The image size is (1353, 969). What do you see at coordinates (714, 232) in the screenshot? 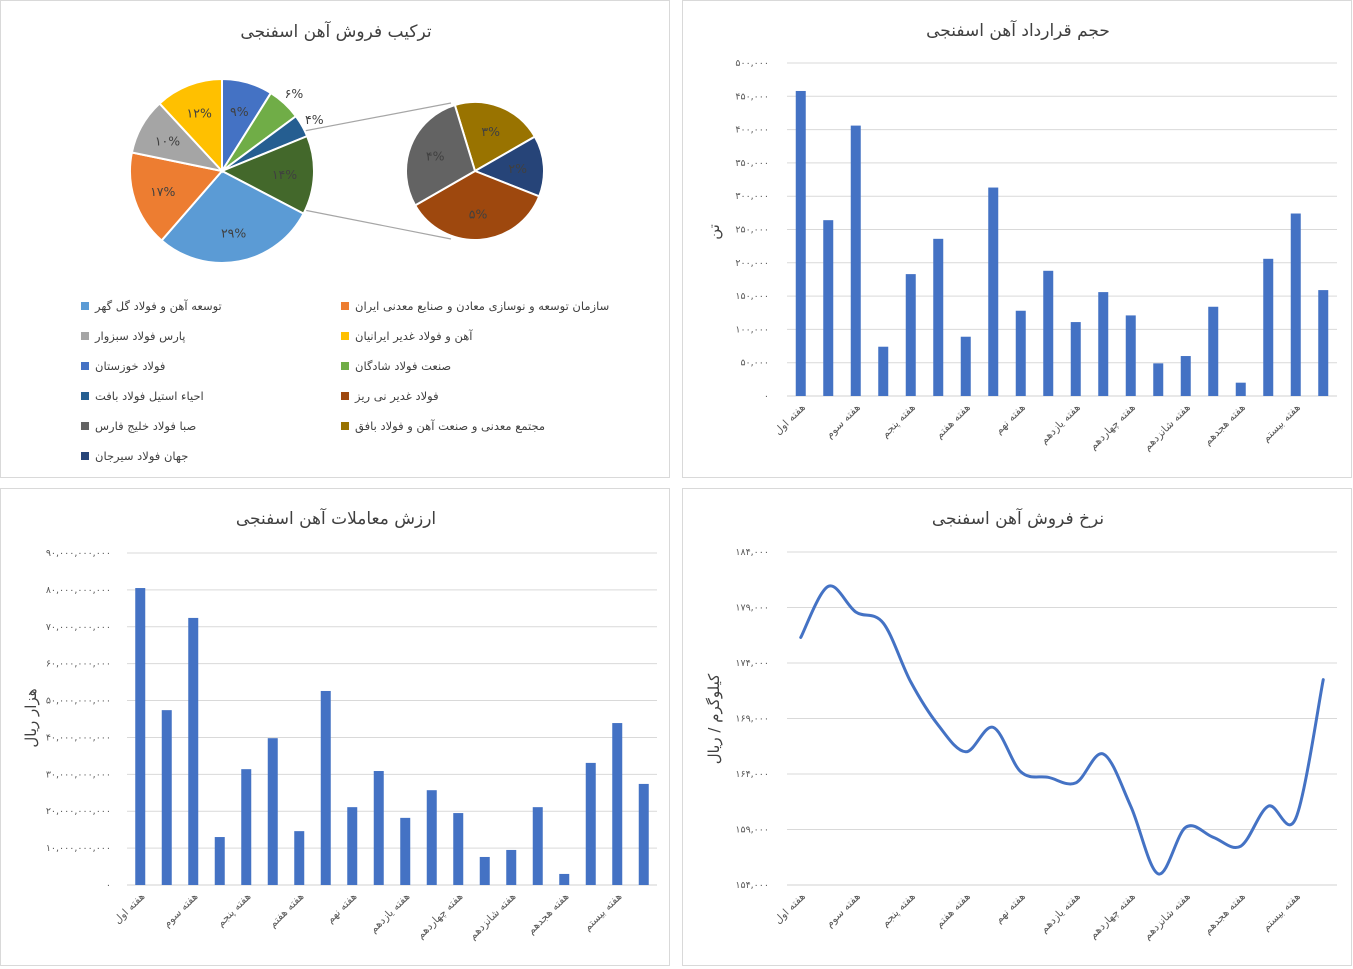
I see `y-axis-title: تن` at bounding box center [714, 232].